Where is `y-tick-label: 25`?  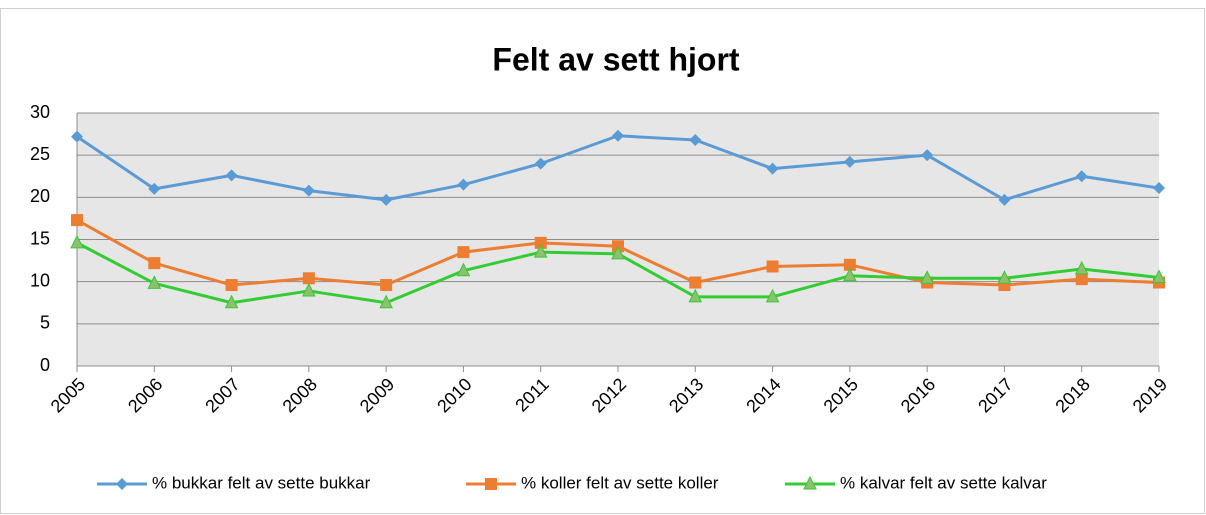 y-tick-label: 25 is located at coordinates (40, 154).